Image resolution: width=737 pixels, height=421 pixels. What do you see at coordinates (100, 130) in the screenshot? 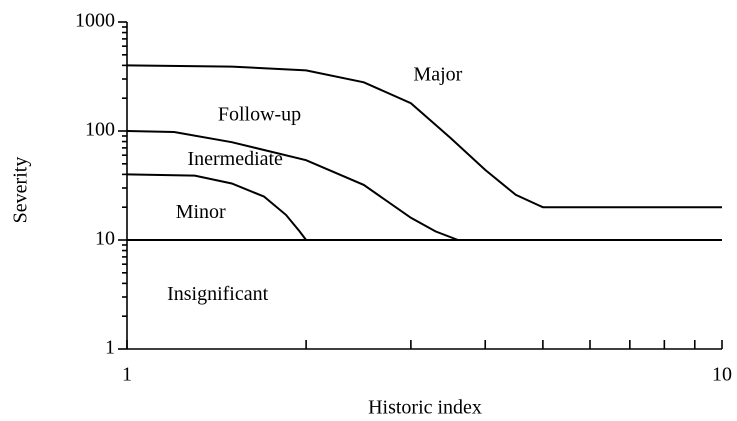
I see `y-tick-label: 100` at bounding box center [100, 130].